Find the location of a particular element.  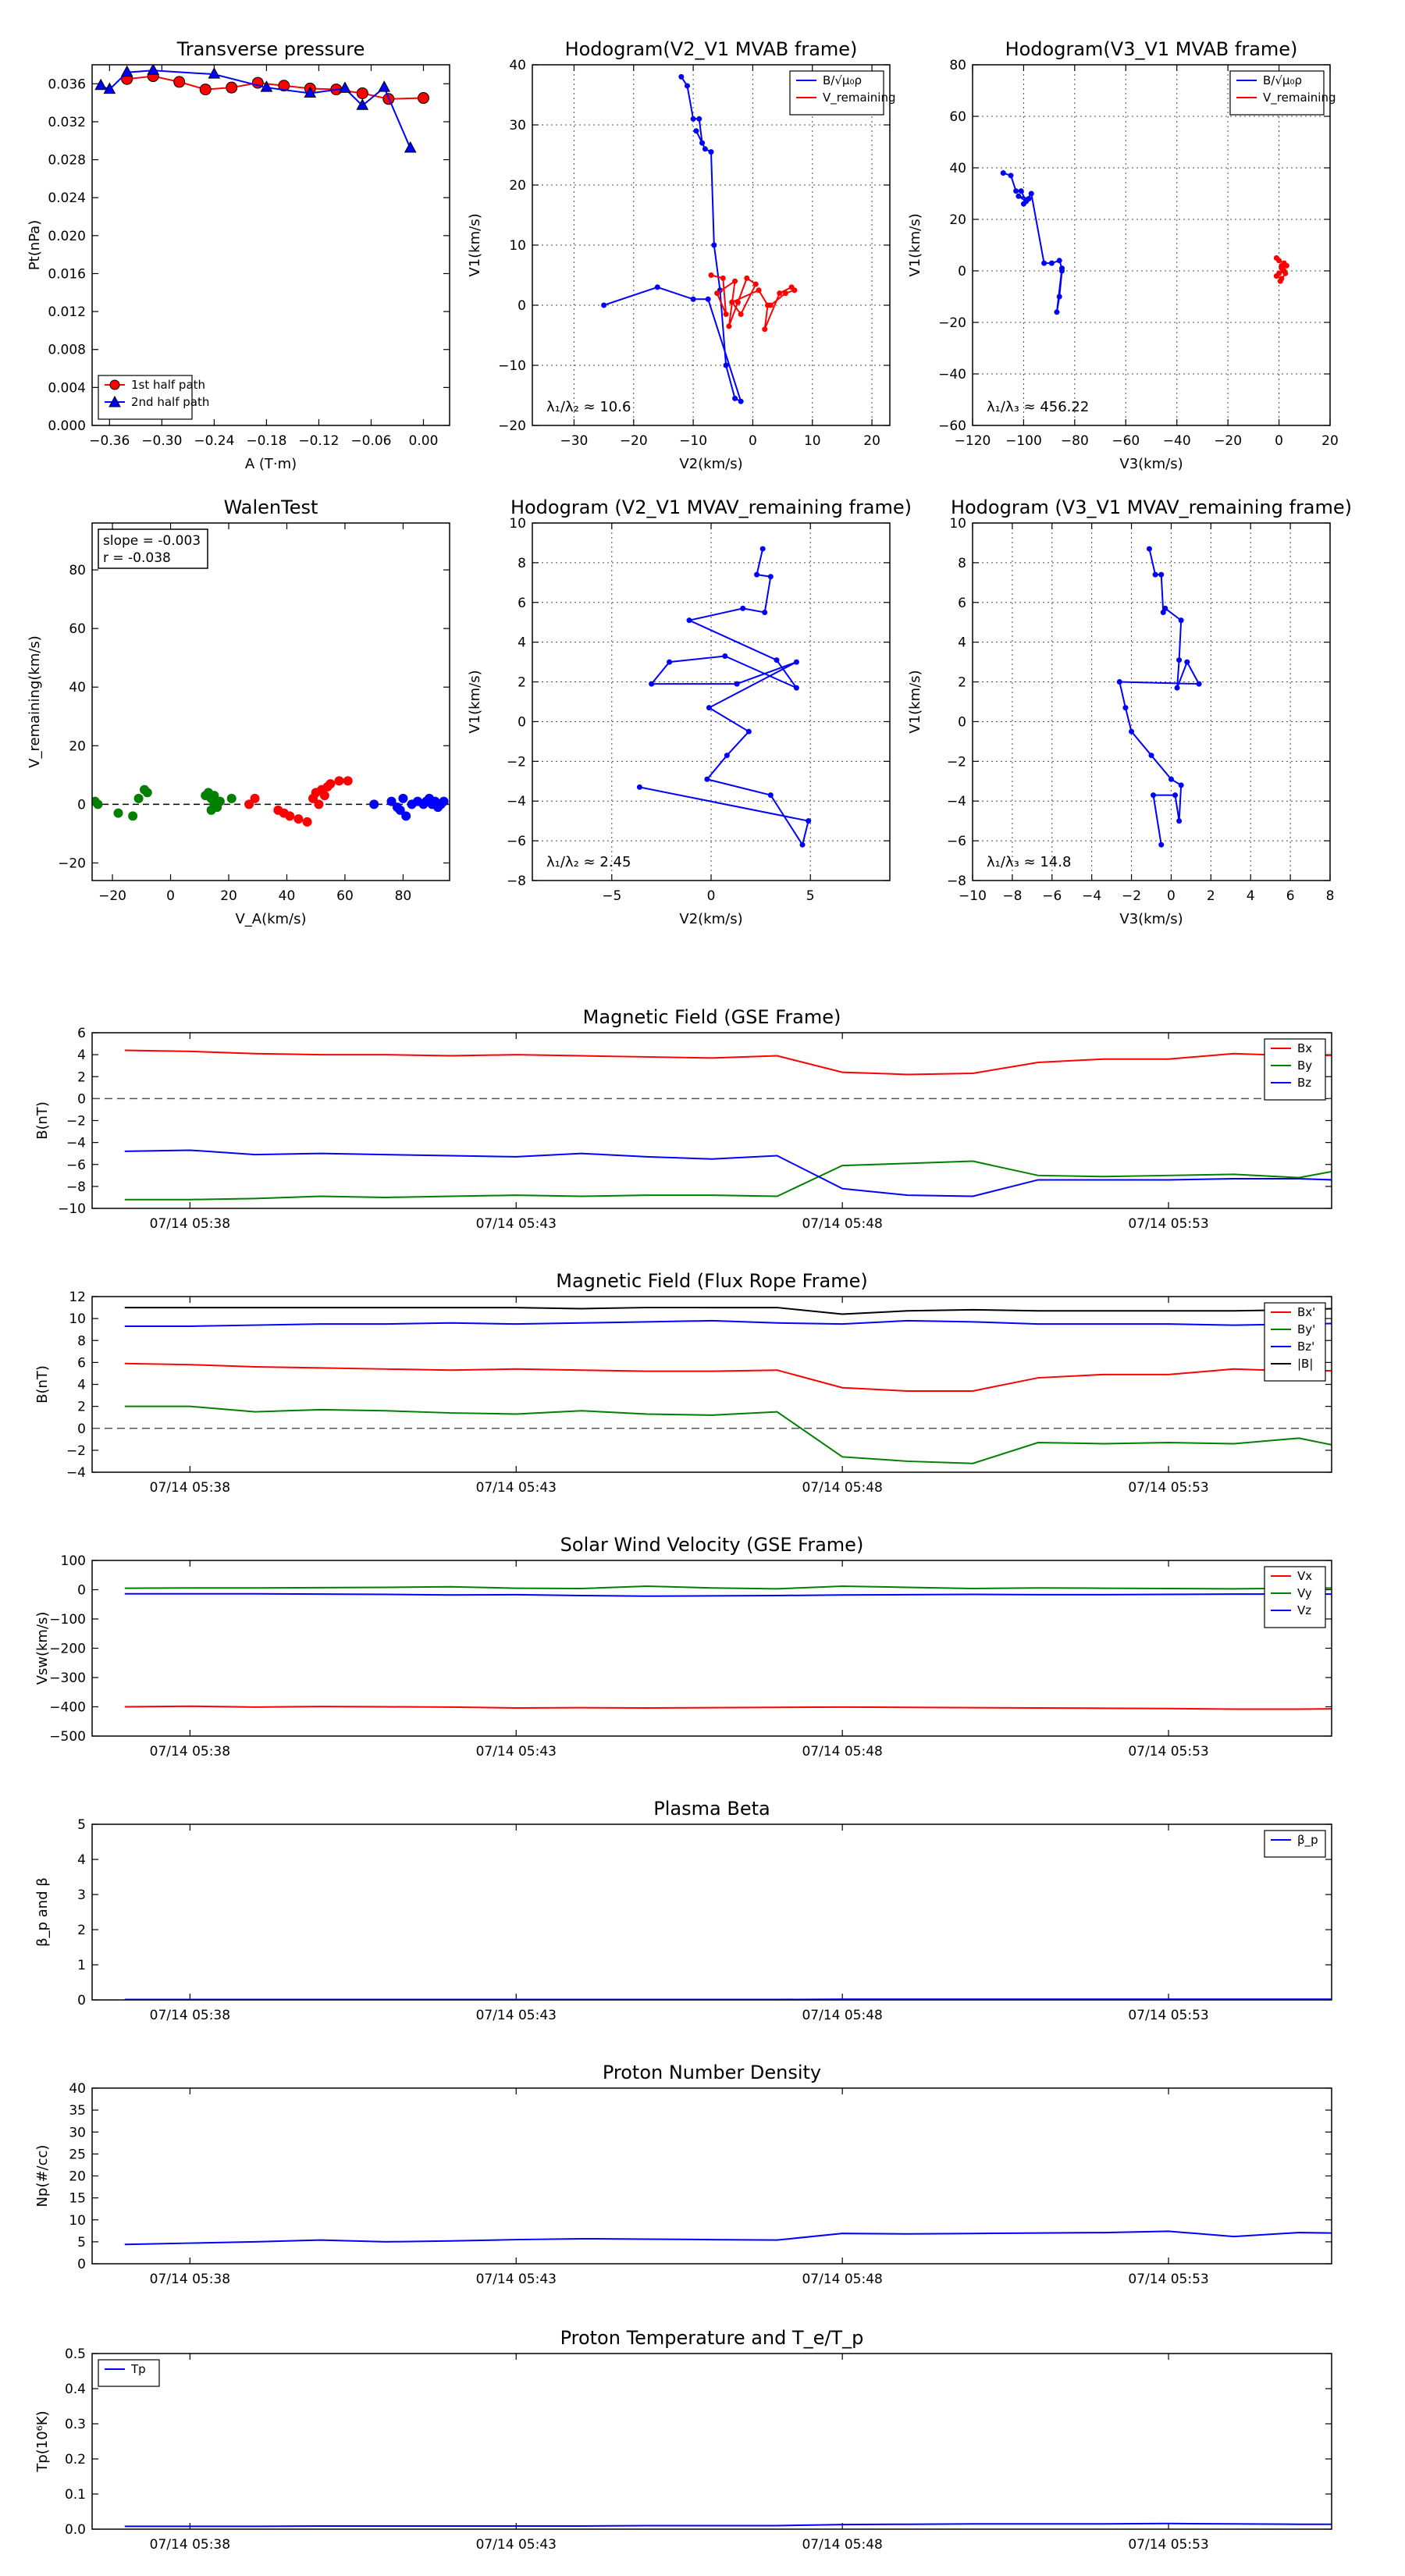

legend-marker is located at coordinates (114, 401).